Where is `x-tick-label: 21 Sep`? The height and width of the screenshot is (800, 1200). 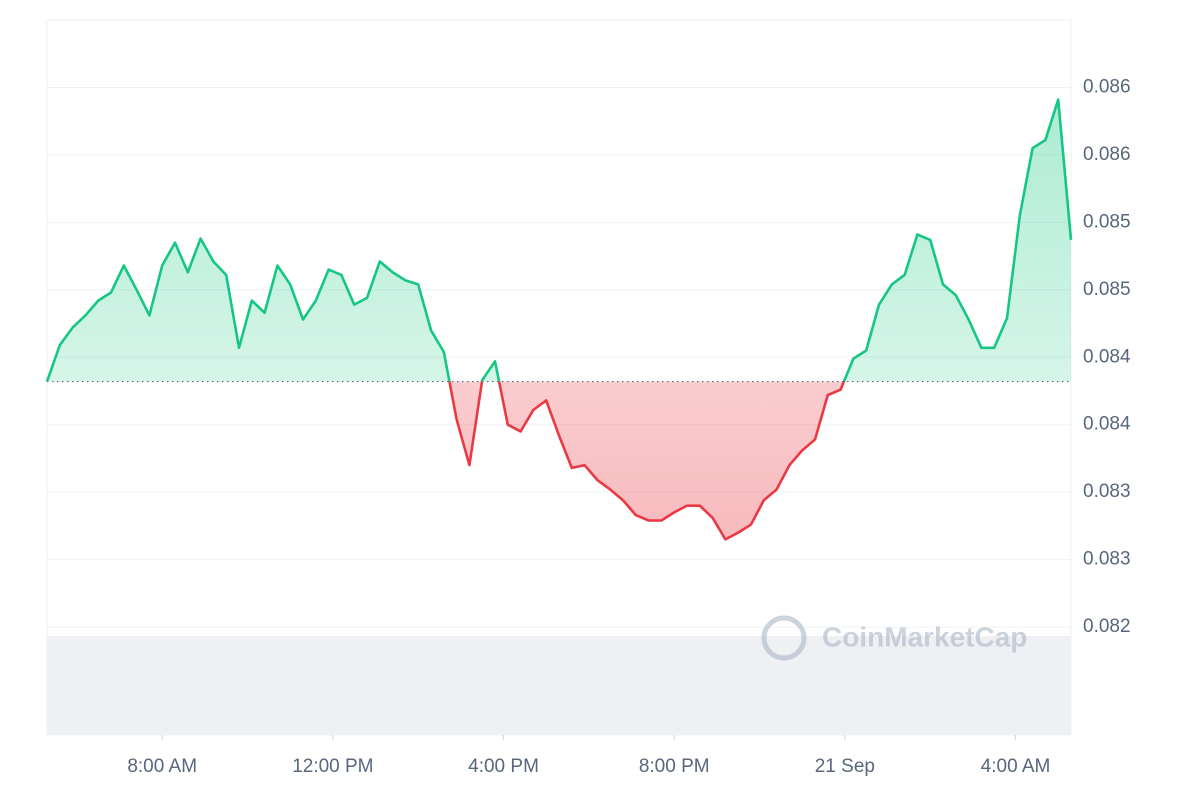
x-tick-label: 21 Sep is located at coordinates (845, 766).